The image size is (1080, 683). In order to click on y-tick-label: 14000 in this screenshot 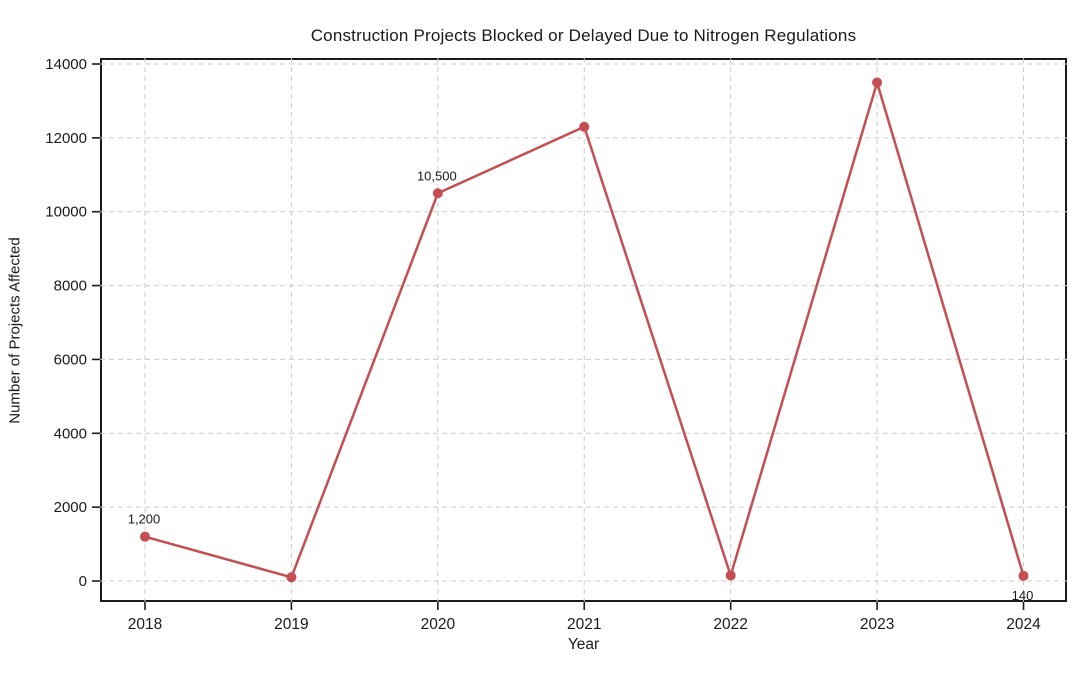, I will do `click(66, 64)`.